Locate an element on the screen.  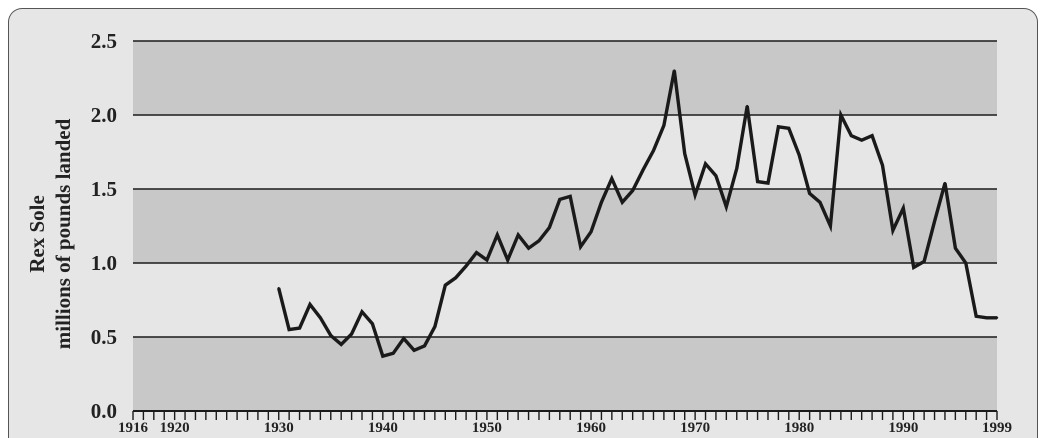
x-axis is located at coordinates (565, 415).